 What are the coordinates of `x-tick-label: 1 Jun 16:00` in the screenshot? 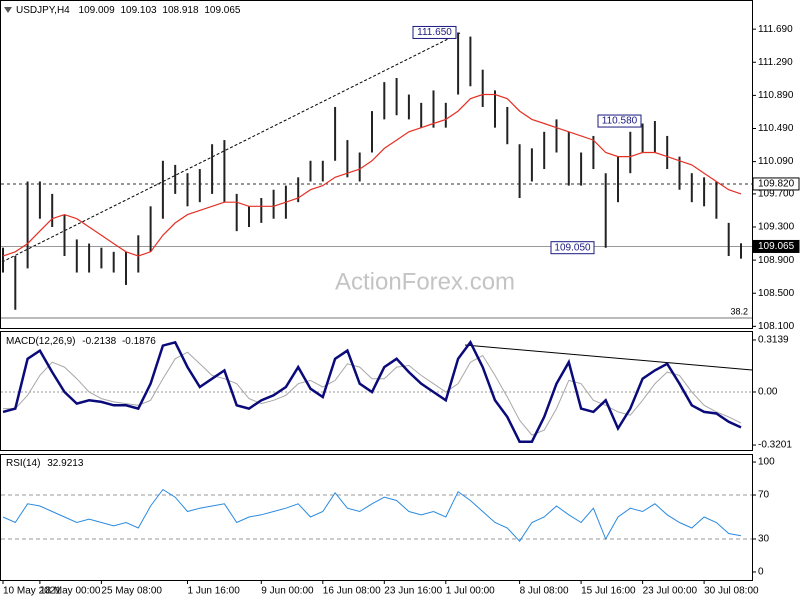 It's located at (214, 591).